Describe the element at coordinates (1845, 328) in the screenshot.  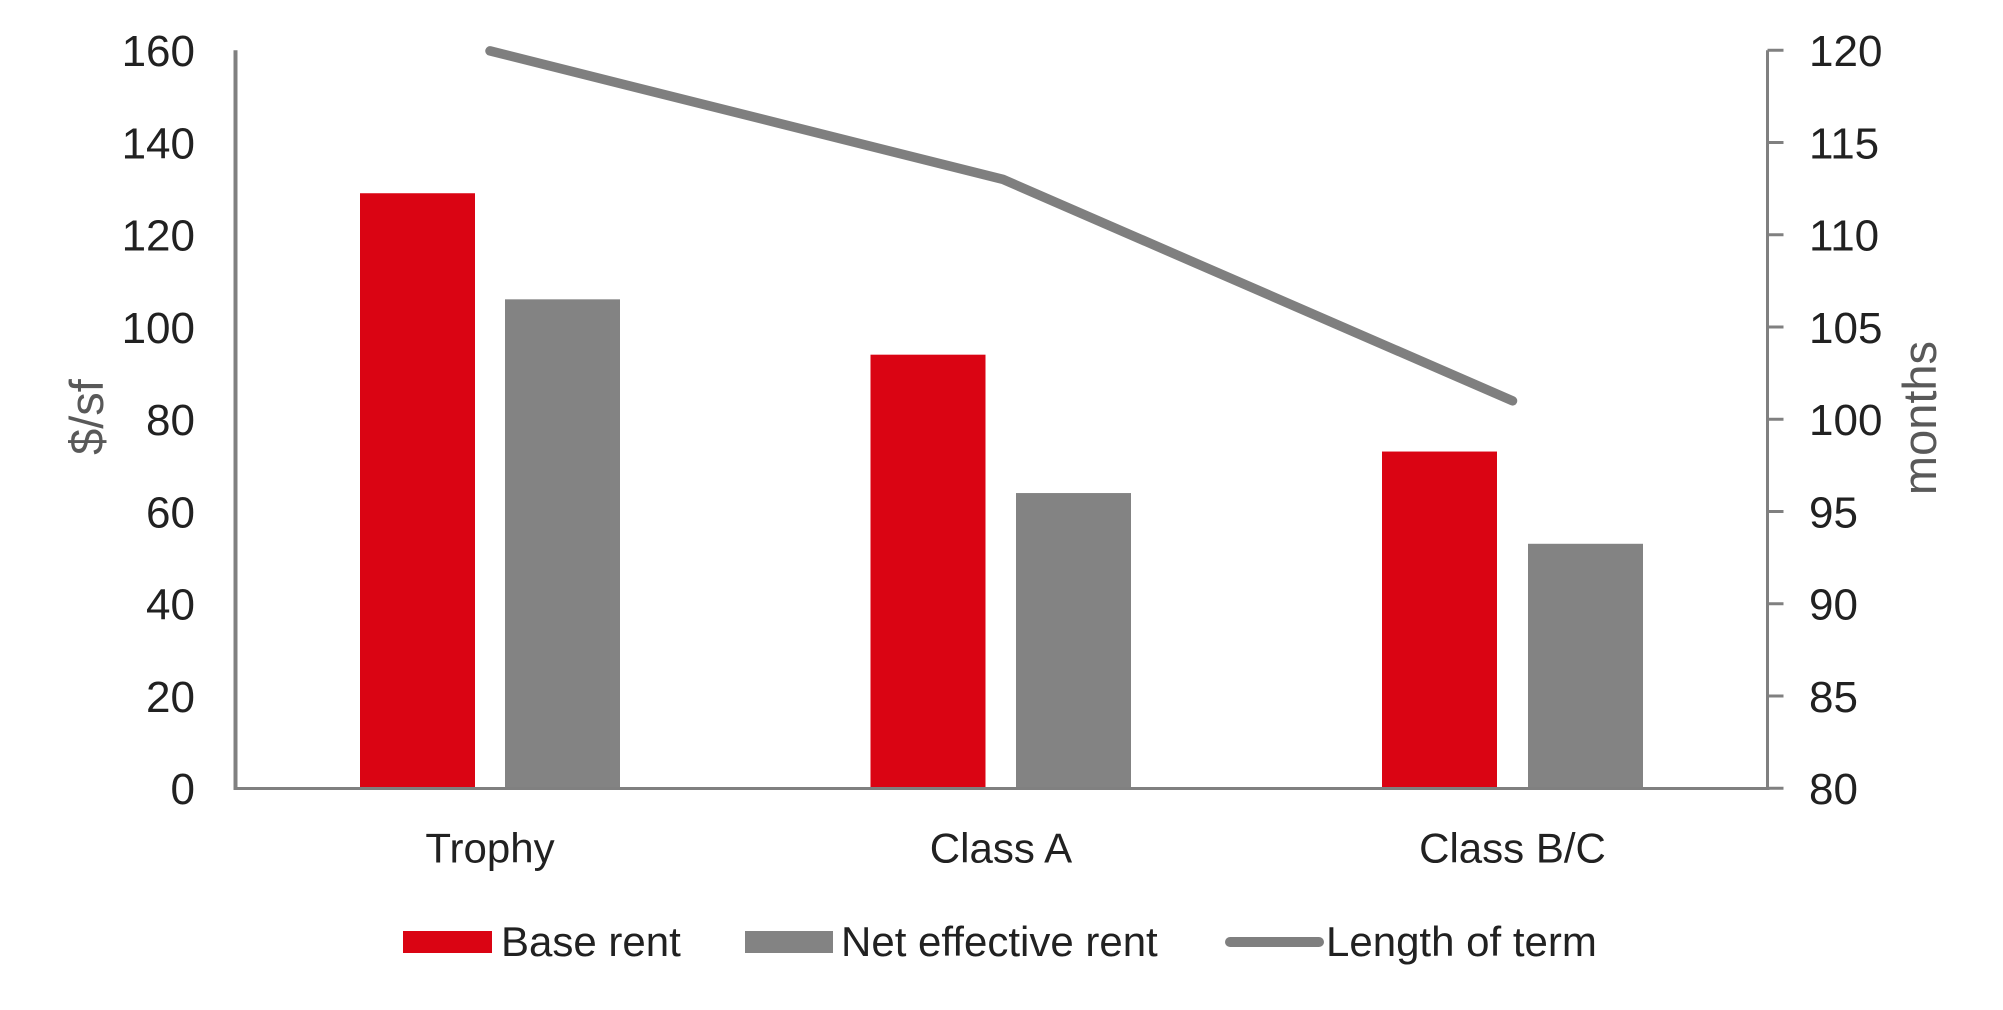
I see `svg-text: 105` at that location.